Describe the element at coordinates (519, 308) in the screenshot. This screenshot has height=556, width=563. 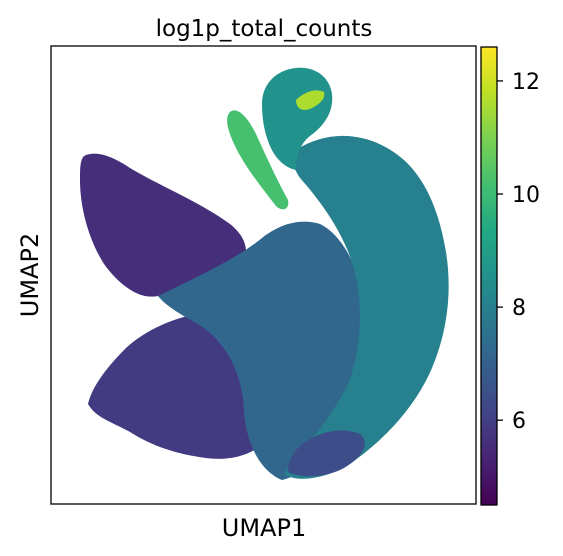
I see `colorbar-tick-label: 8` at that location.